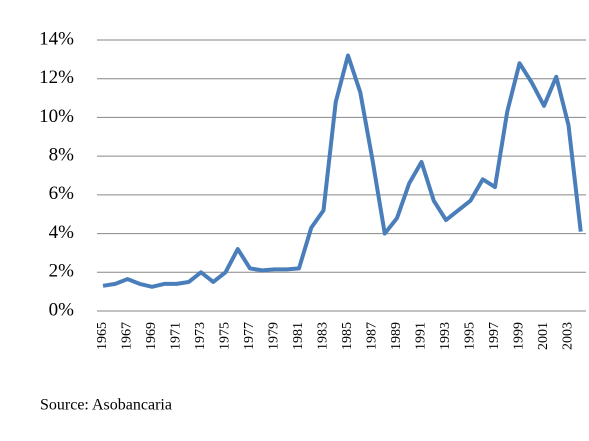 This screenshot has height=441, width=589. I want to click on y-tick-label: 2%, so click(62, 271).